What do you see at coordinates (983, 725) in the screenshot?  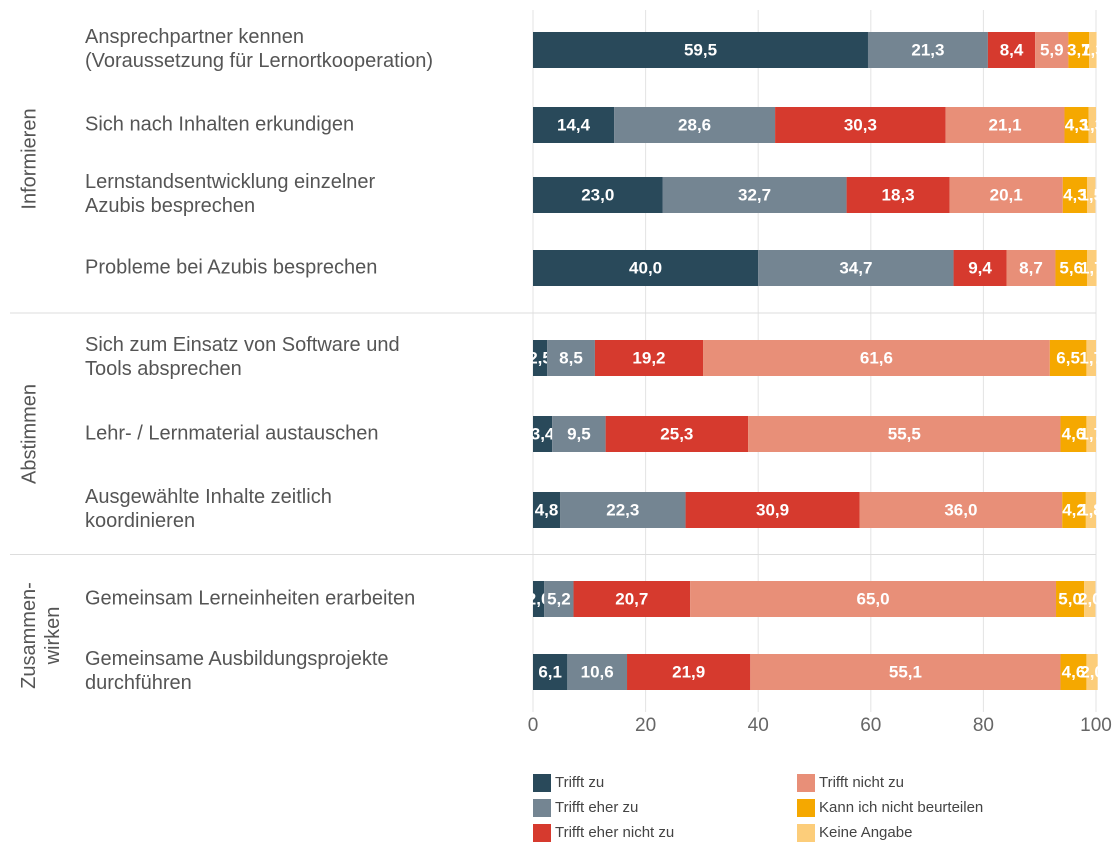 I see `x-tick-label: 80` at bounding box center [983, 725].